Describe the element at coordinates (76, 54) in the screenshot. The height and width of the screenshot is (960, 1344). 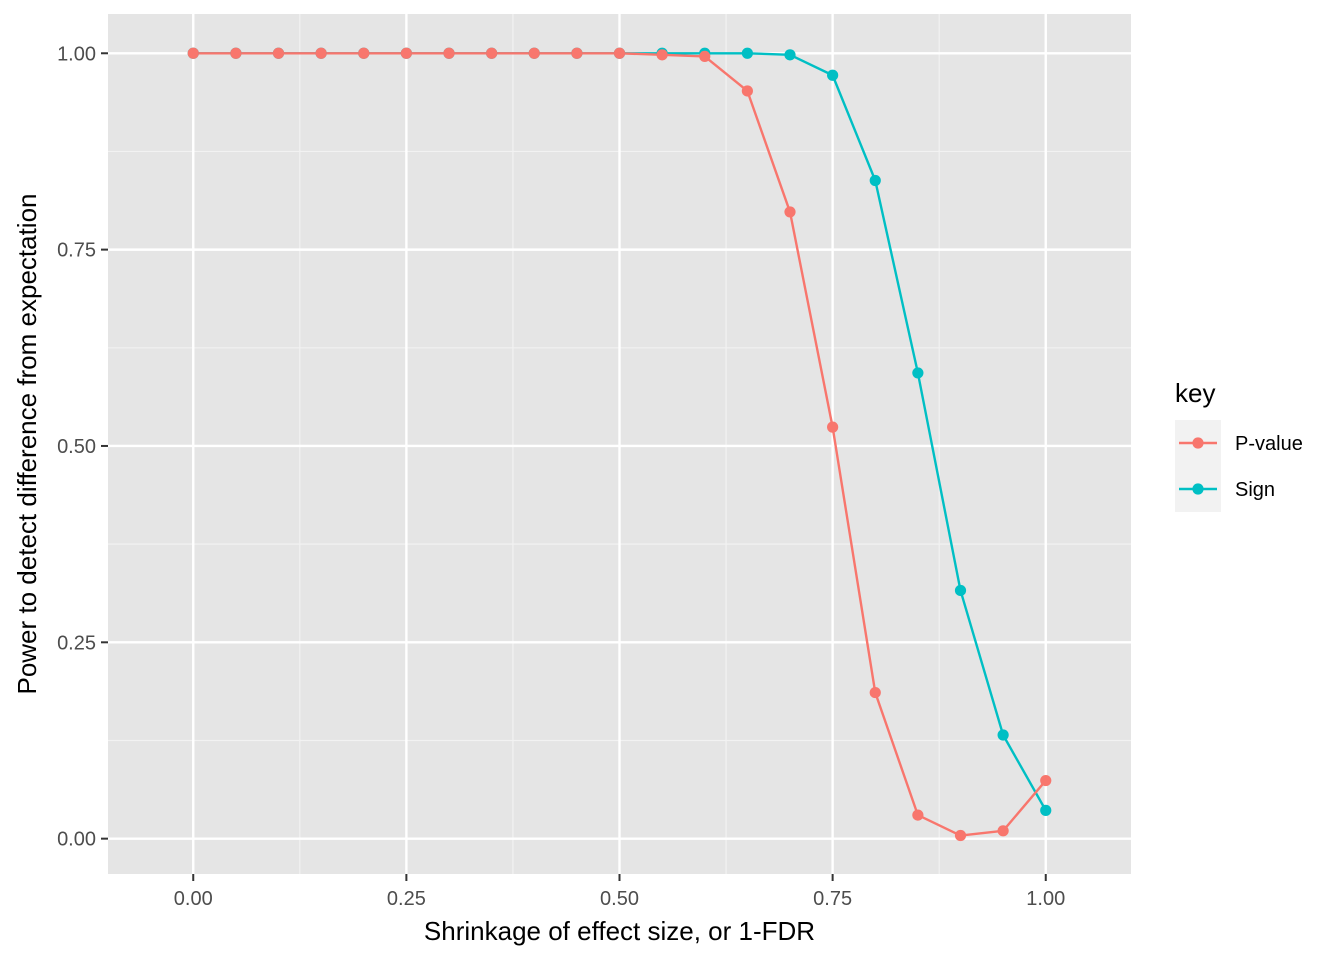
I see `y-tick-label: 1.00` at that location.